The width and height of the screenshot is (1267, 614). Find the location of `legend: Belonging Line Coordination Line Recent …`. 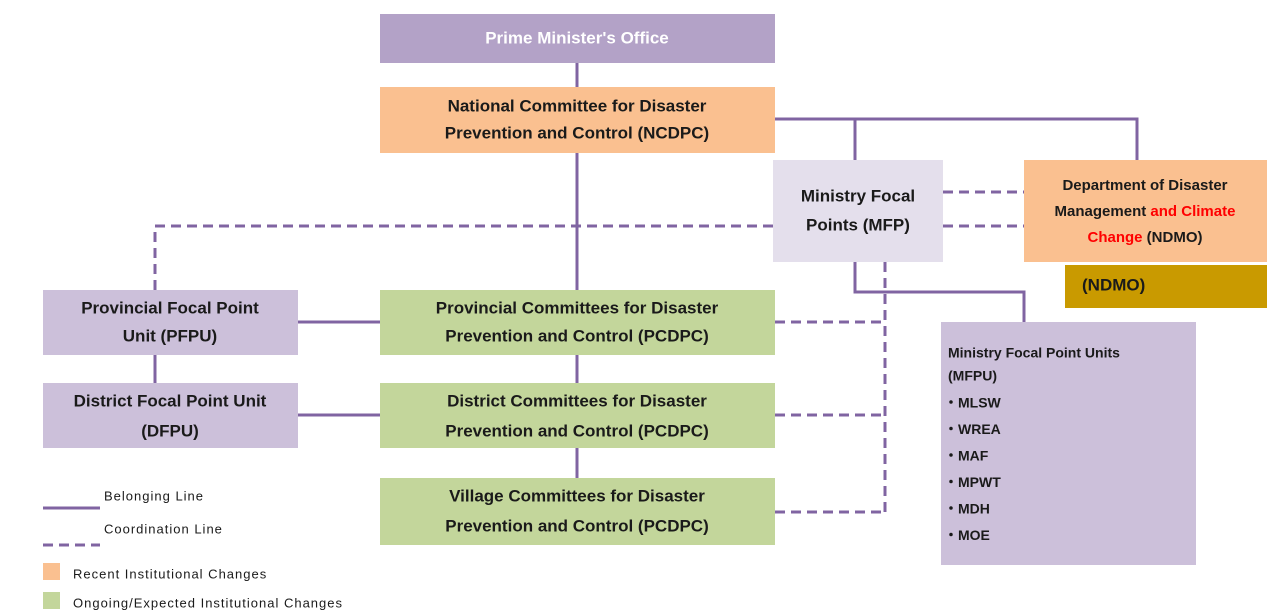

legend: Belonging Line Coordination Line Recent … is located at coordinates (193, 549).